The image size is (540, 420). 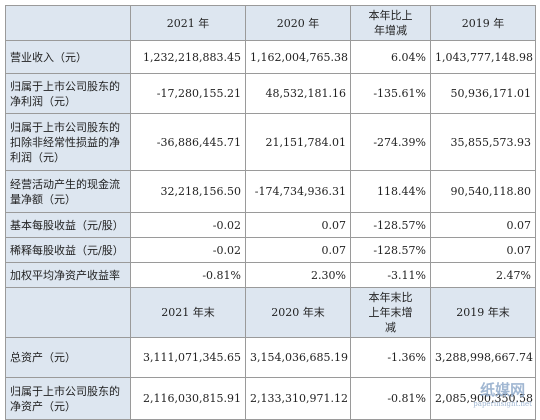 What do you see at coordinates (188, 357) in the screenshot?
I see `value-cell: 3,111,071,345.65` at bounding box center [188, 357].